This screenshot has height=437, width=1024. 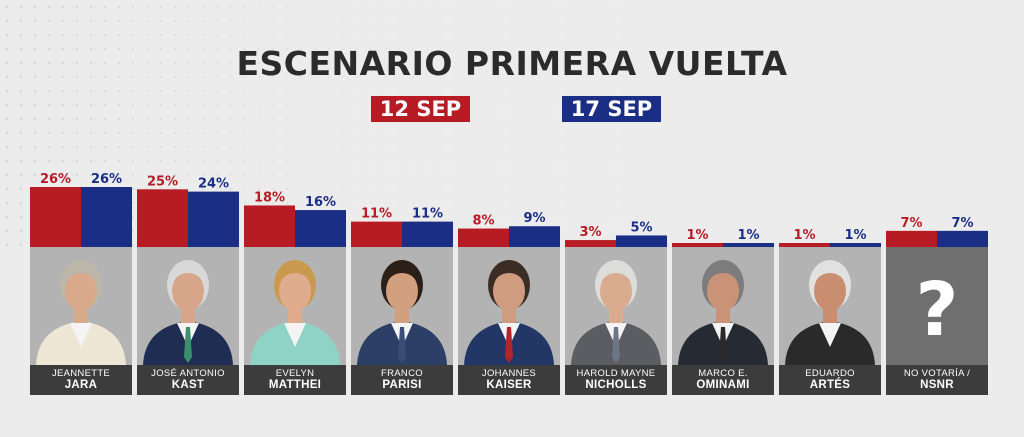 What do you see at coordinates (855, 235) in the screenshot?
I see `data-label-17sep-7: 1%` at bounding box center [855, 235].